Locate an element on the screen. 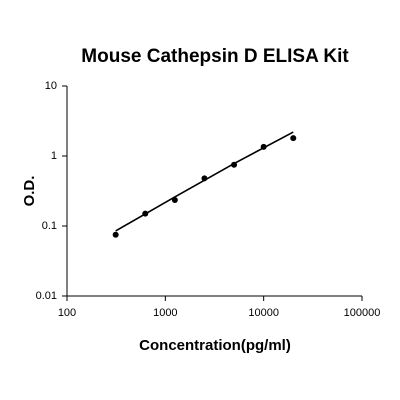 The image size is (400, 400). x-tick-label: 100 is located at coordinates (67, 313).